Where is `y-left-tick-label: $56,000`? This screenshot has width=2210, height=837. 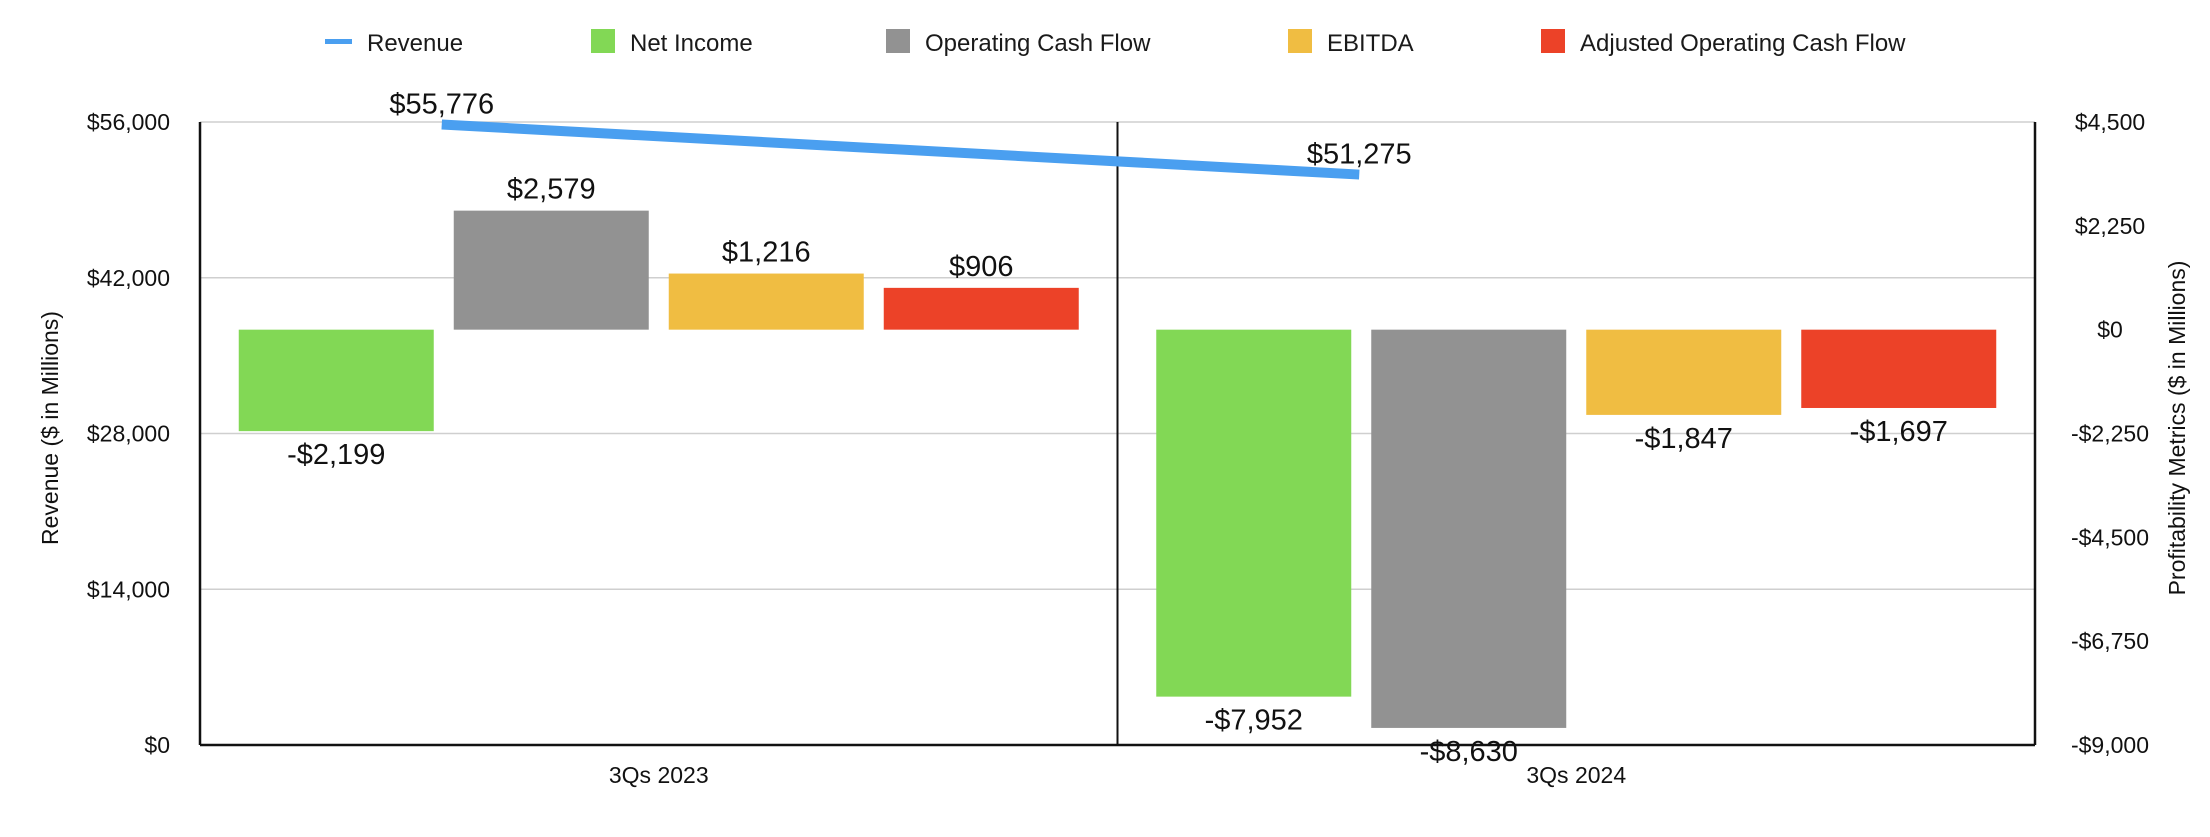
y-left-tick-label: $56,000 is located at coordinates (128, 122).